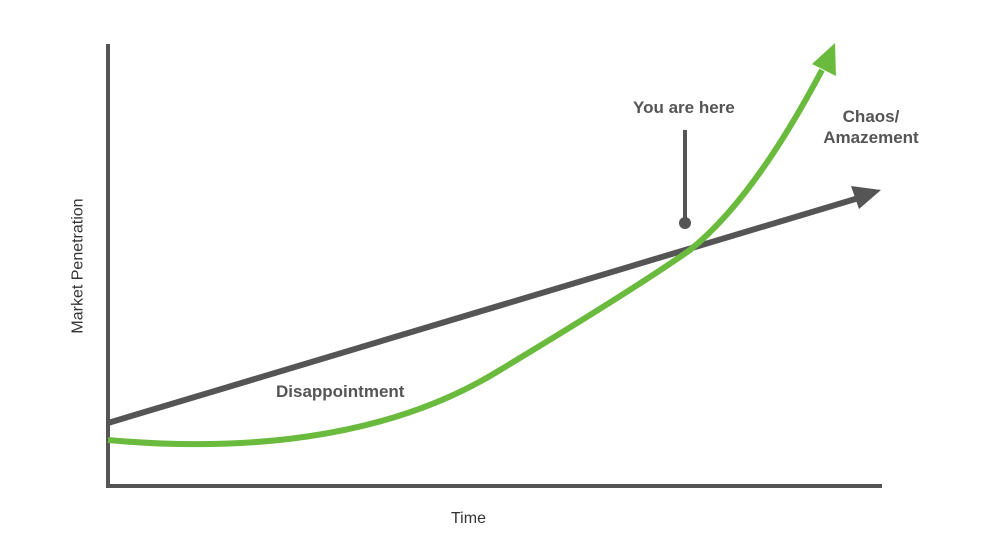  What do you see at coordinates (824, 59) in the screenshot?
I see `exponential-growth-arrowhead` at bounding box center [824, 59].